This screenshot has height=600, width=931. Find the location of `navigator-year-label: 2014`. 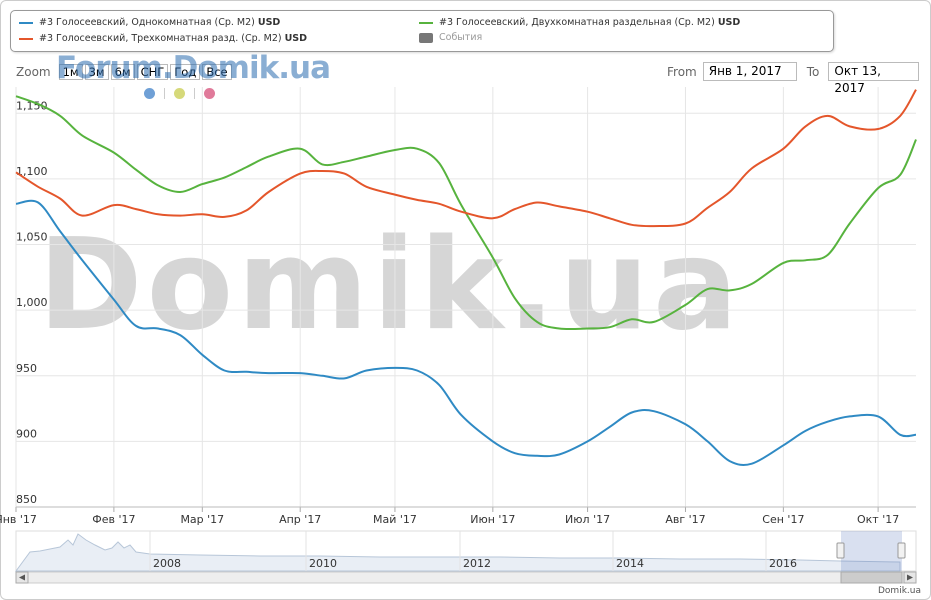

navigator-year-label: 2014 is located at coordinates (630, 563).